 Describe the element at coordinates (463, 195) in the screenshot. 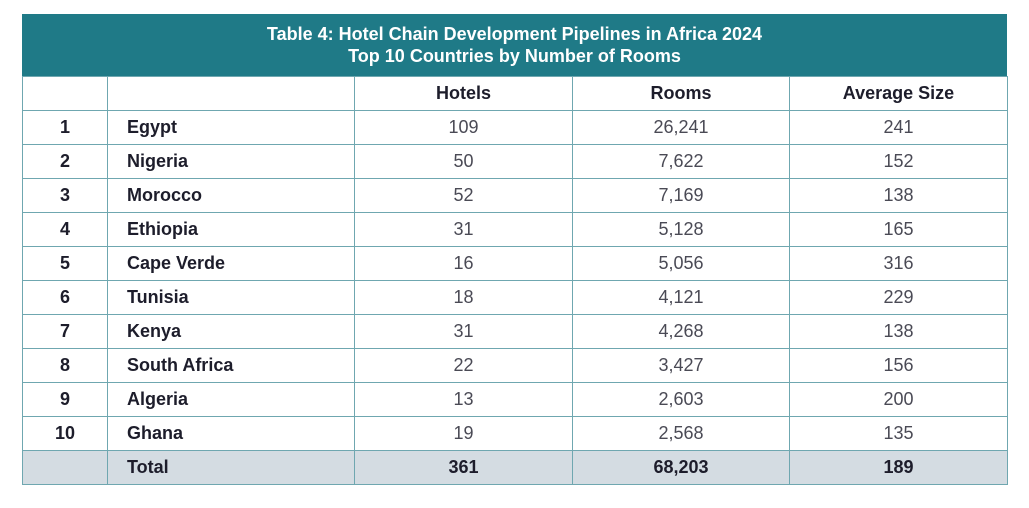

I see `hotels-cell: 52` at that location.